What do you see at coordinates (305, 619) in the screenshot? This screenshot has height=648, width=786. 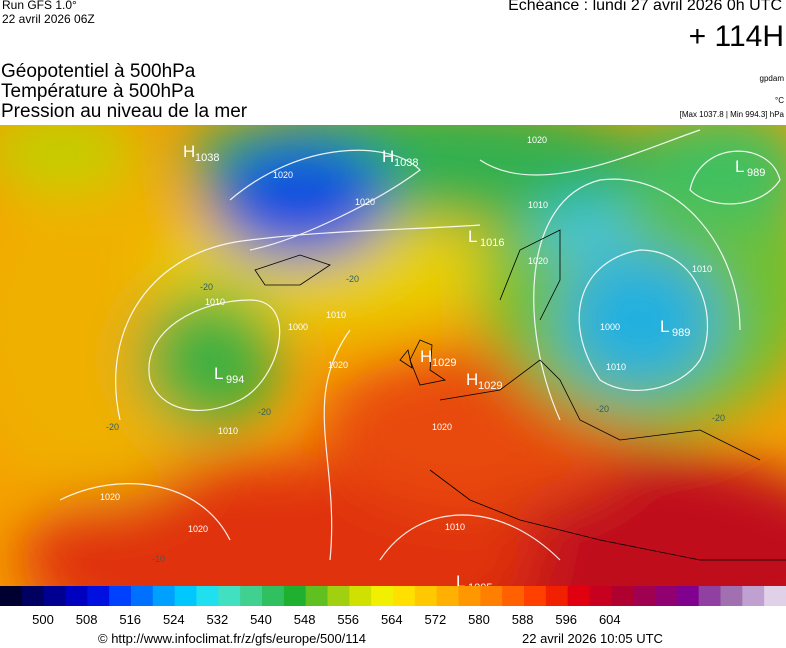 I see `legend-tick-label: 548` at bounding box center [305, 619].